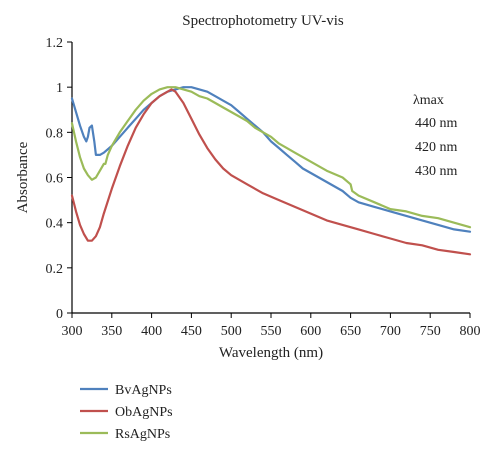 The width and height of the screenshot is (500, 458). Describe the element at coordinates (55, 269) in the screenshot. I see `y-tick-label: 0.2` at that location.